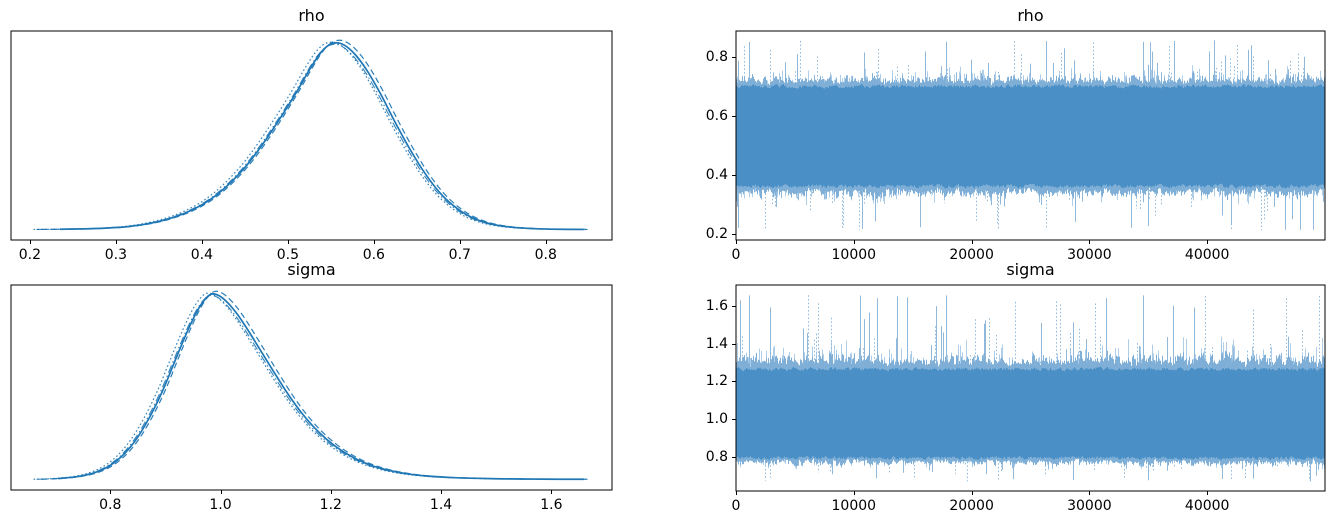  What do you see at coordinates (311, 269) in the screenshot?
I see `subplot-title-sigma-kde: sigma` at bounding box center [311, 269].